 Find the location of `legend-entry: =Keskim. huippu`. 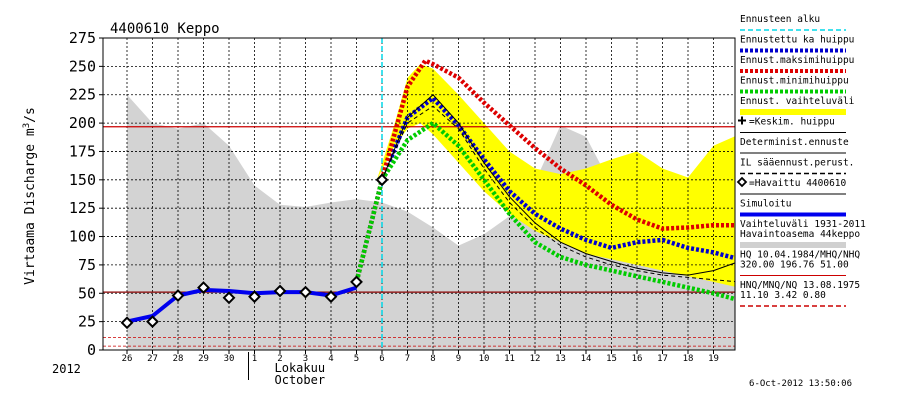

legend-entry: =Keskim. huippu is located at coordinates (792, 124).